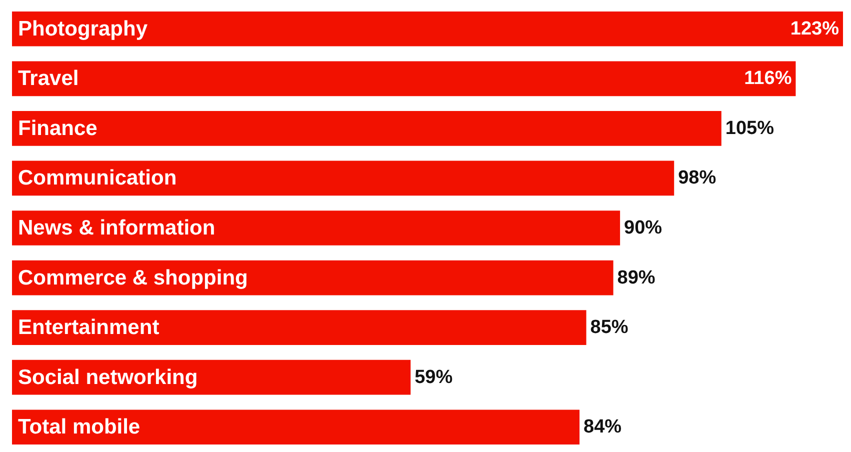 This screenshot has width=851, height=452. What do you see at coordinates (108, 377) in the screenshot?
I see `y-tick-label: Social networking` at bounding box center [108, 377].